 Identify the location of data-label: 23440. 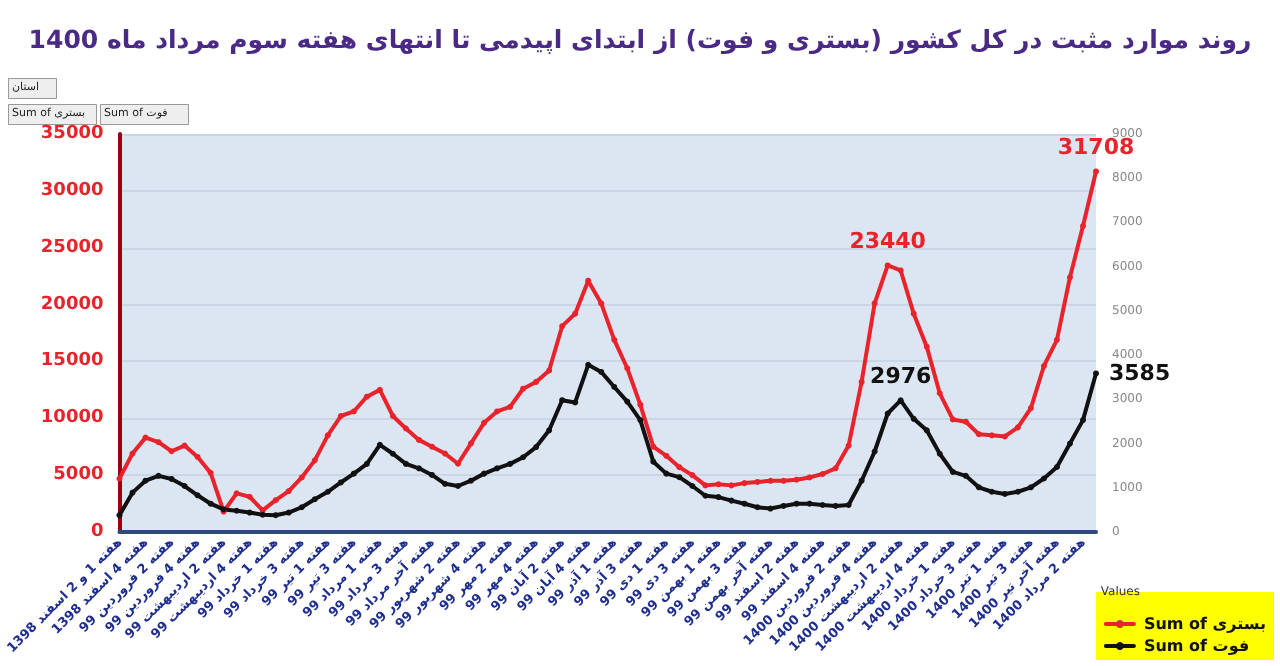
(888, 241).